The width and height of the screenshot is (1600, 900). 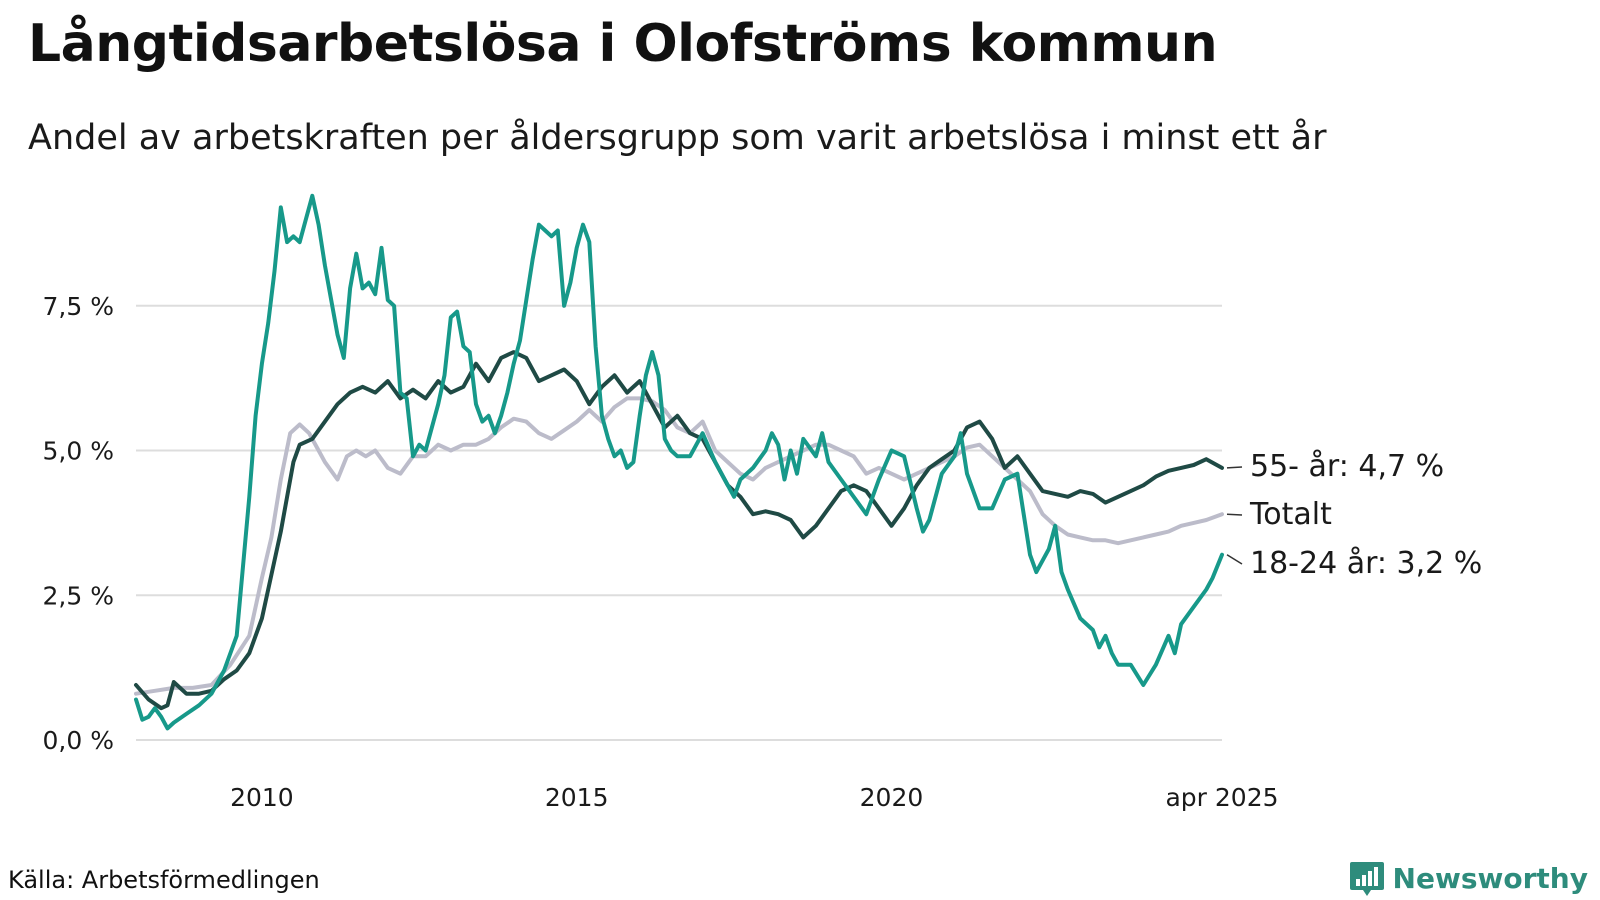 I want to click on series-label-youth: 18-24 år: 3,2 %, so click(x=1366, y=563).